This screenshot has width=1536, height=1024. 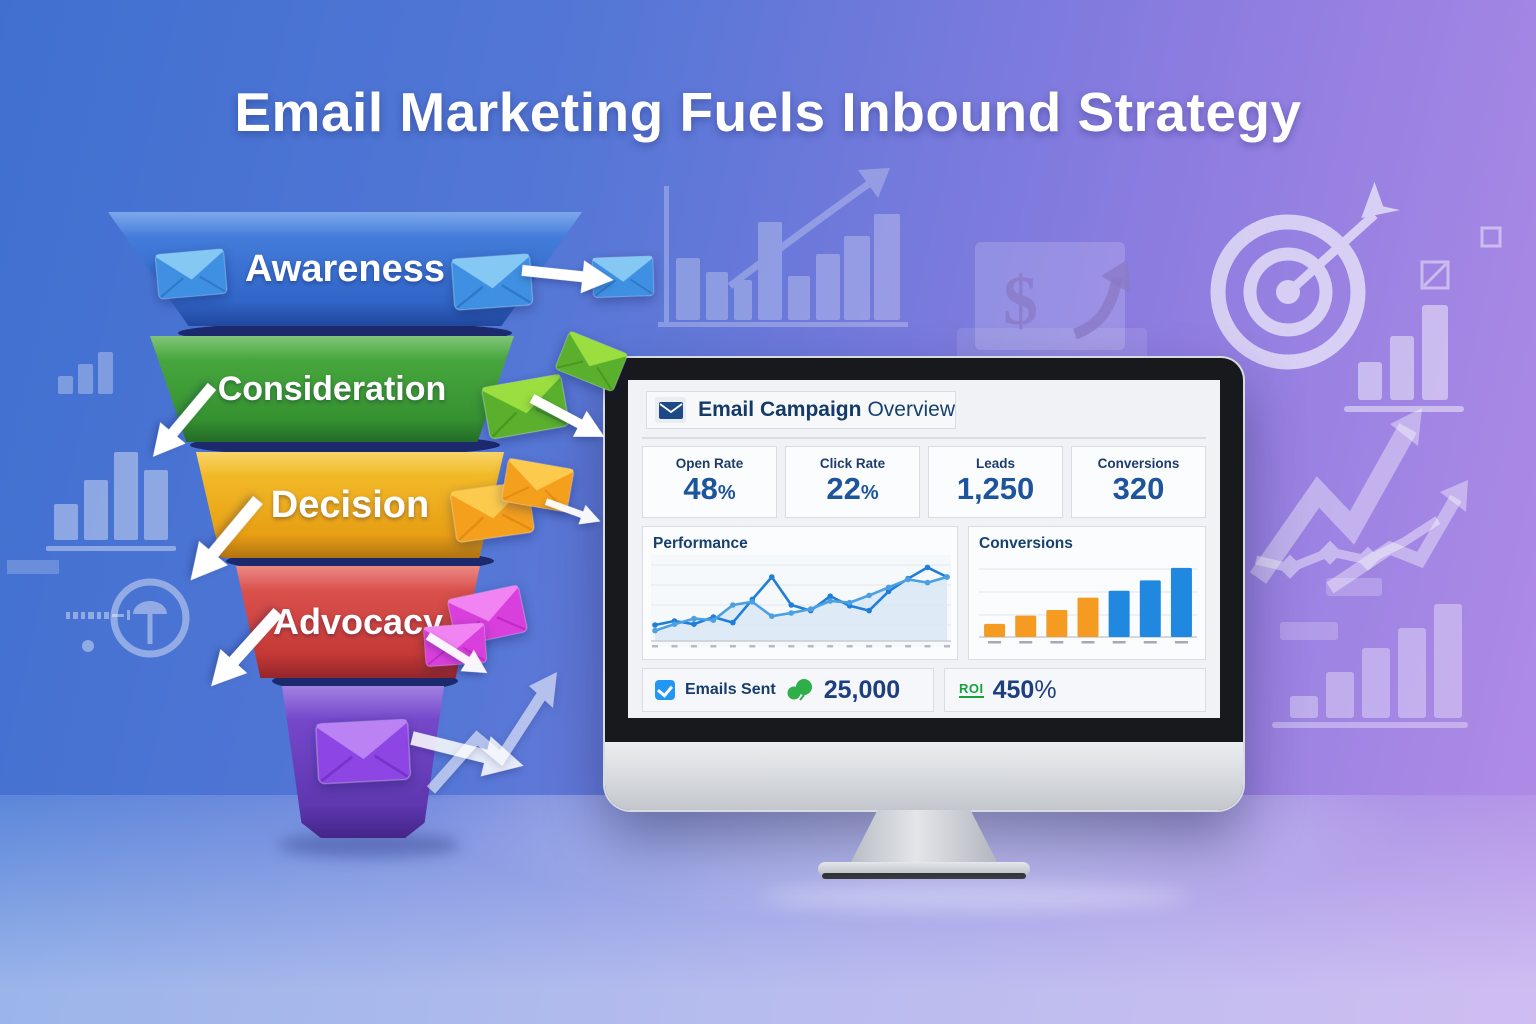 I want to click on performance-panel: Performance, so click(x=800, y=593).